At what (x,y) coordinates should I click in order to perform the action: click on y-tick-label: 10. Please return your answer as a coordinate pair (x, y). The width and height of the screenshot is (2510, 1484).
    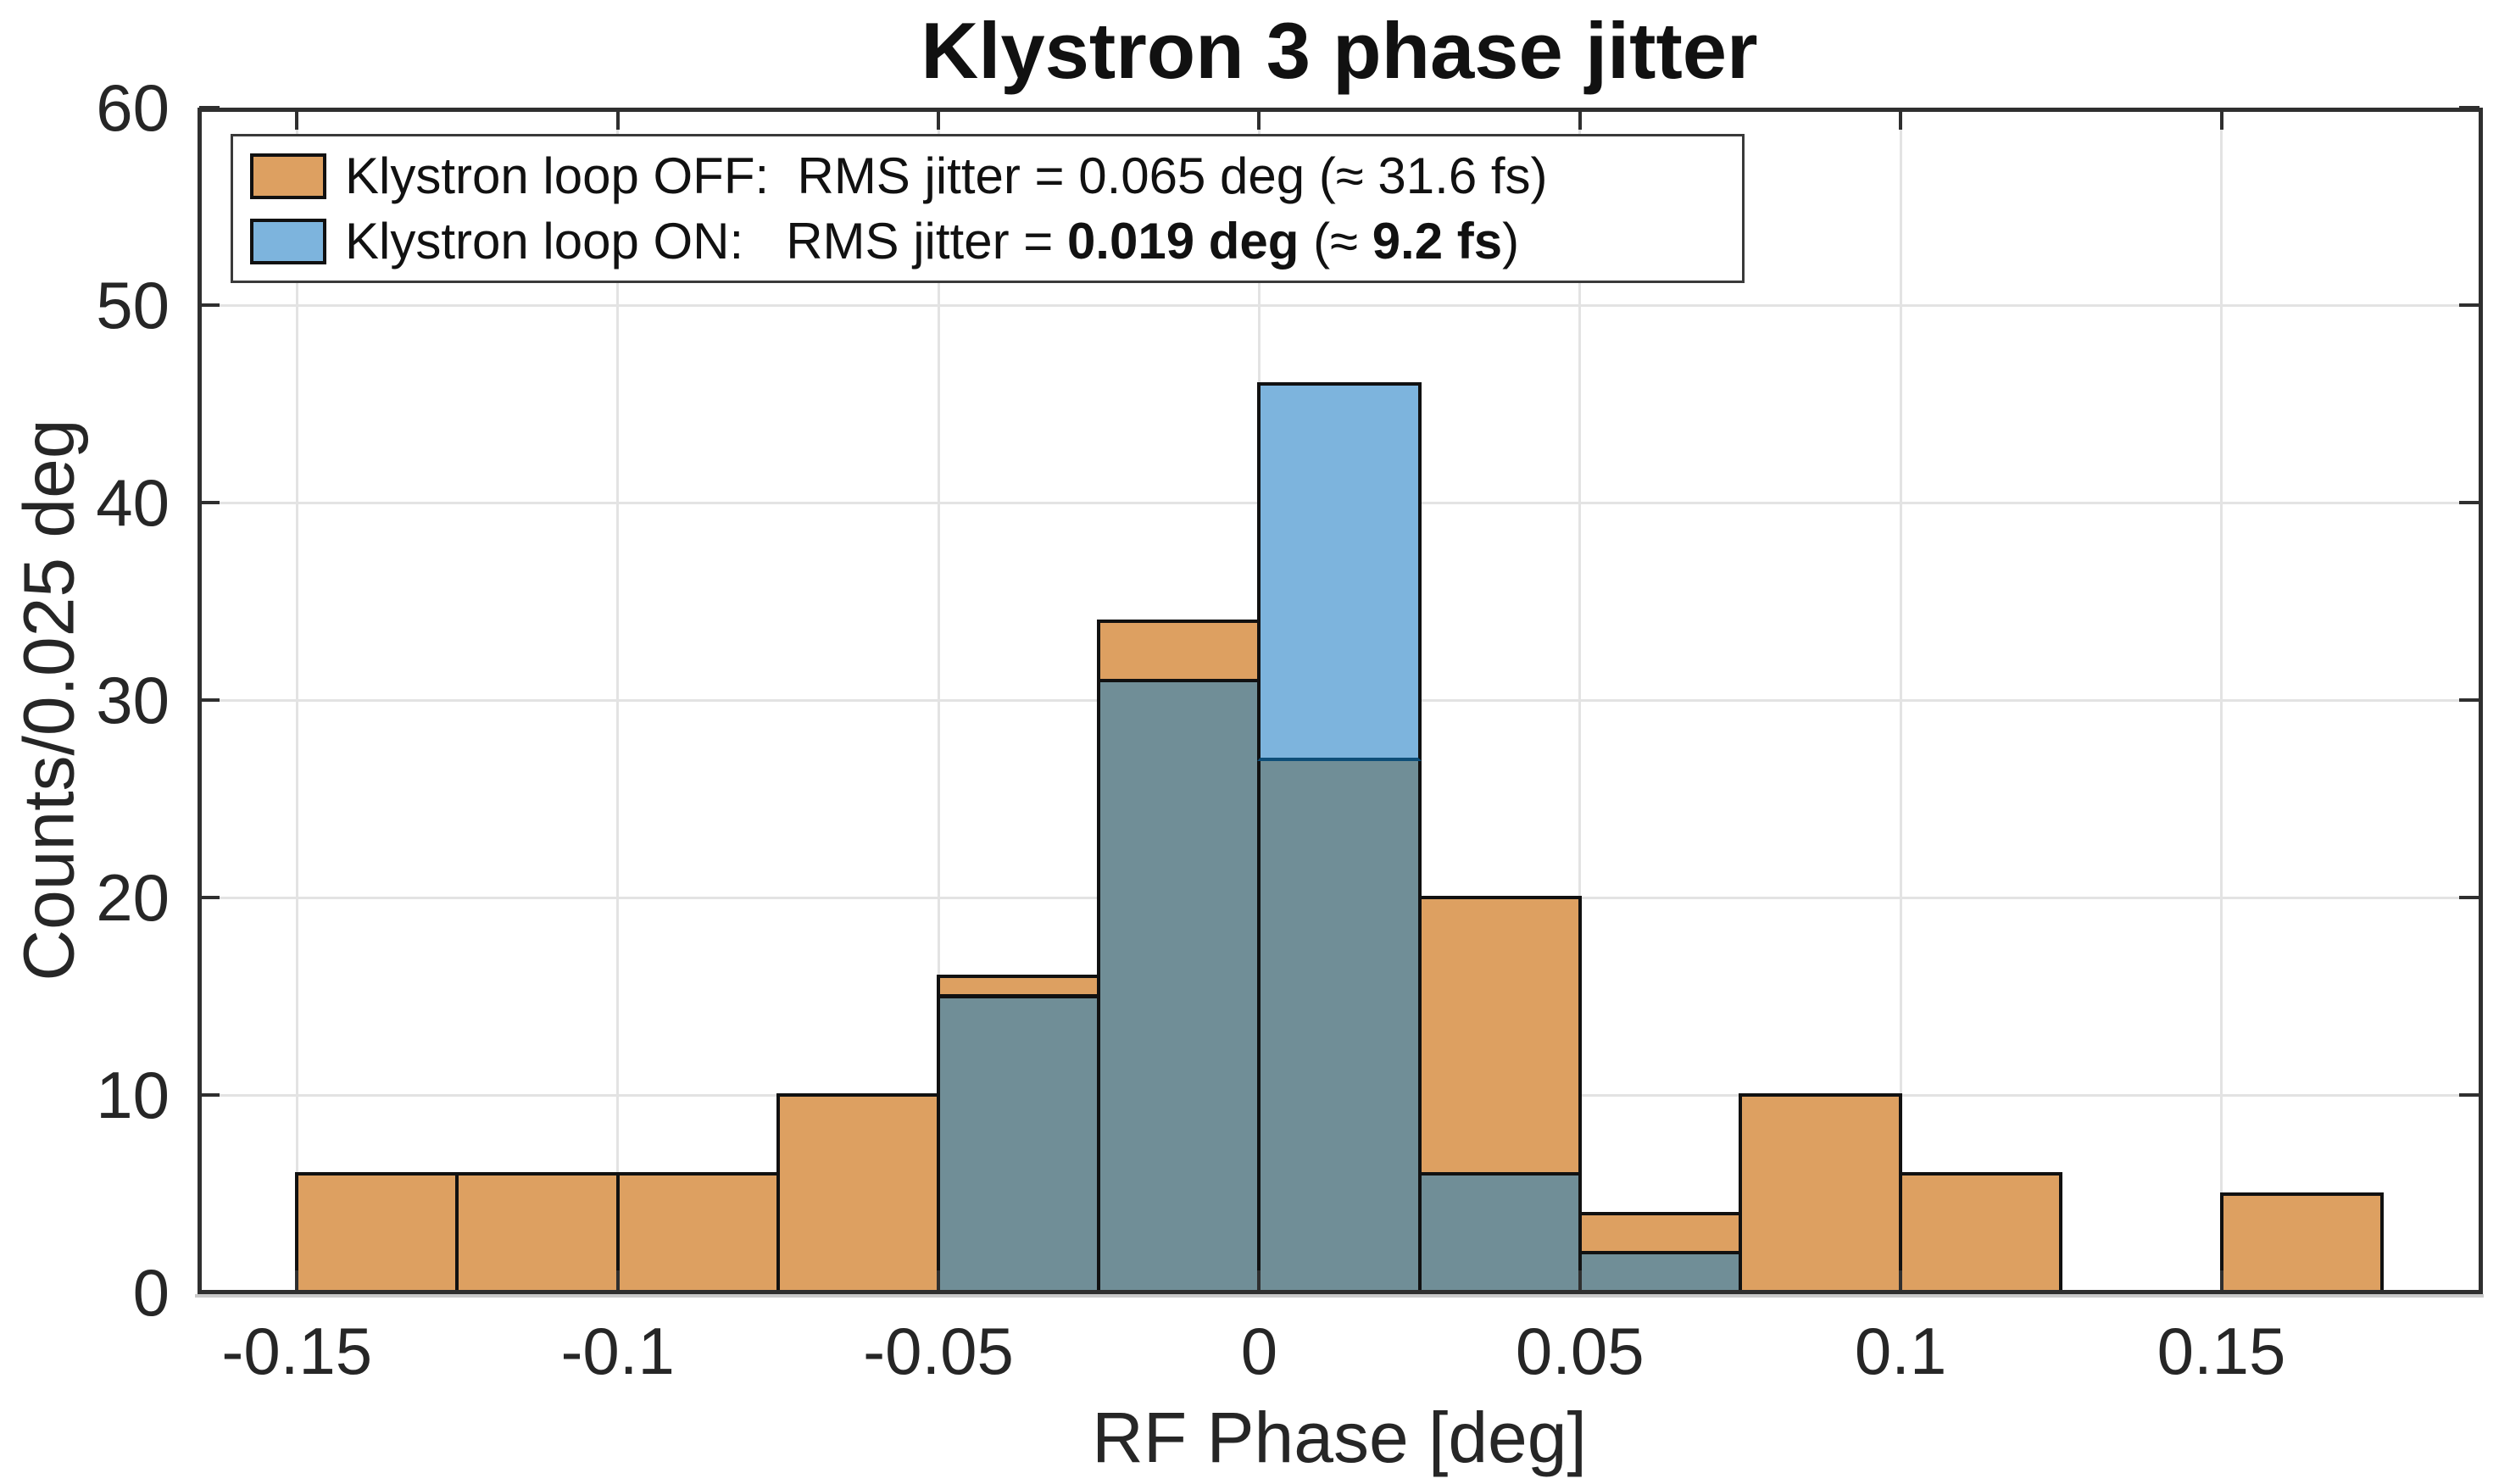
    Looking at the image, I should click on (133, 1095).